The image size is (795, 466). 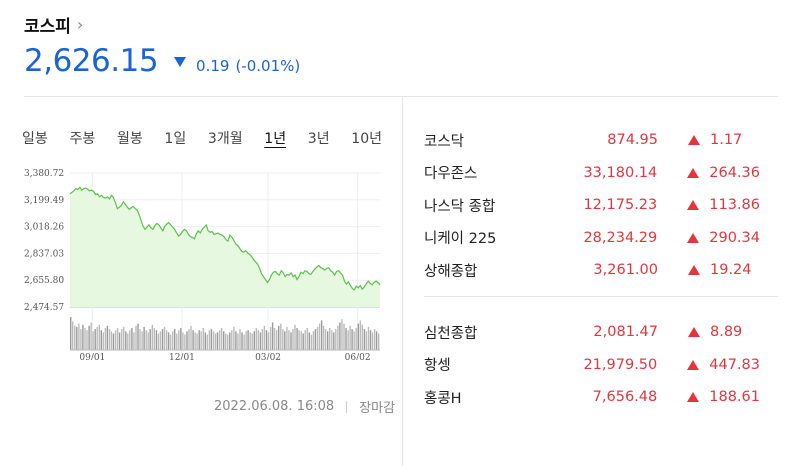 What do you see at coordinates (451, 174) in the screenshot?
I see `market-name: 다우존스` at bounding box center [451, 174].